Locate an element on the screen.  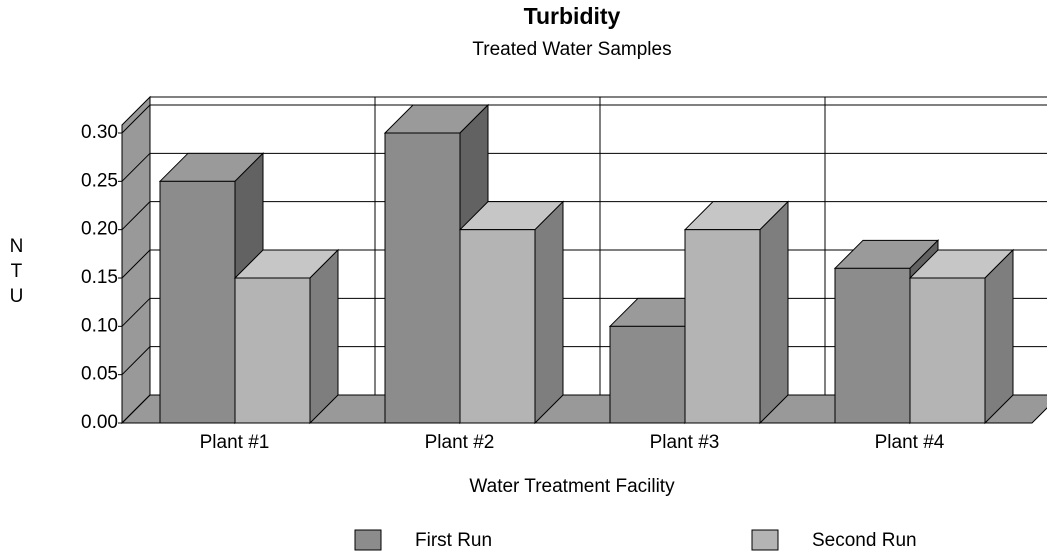
x-tick-label: Plant #2 is located at coordinates (460, 442).